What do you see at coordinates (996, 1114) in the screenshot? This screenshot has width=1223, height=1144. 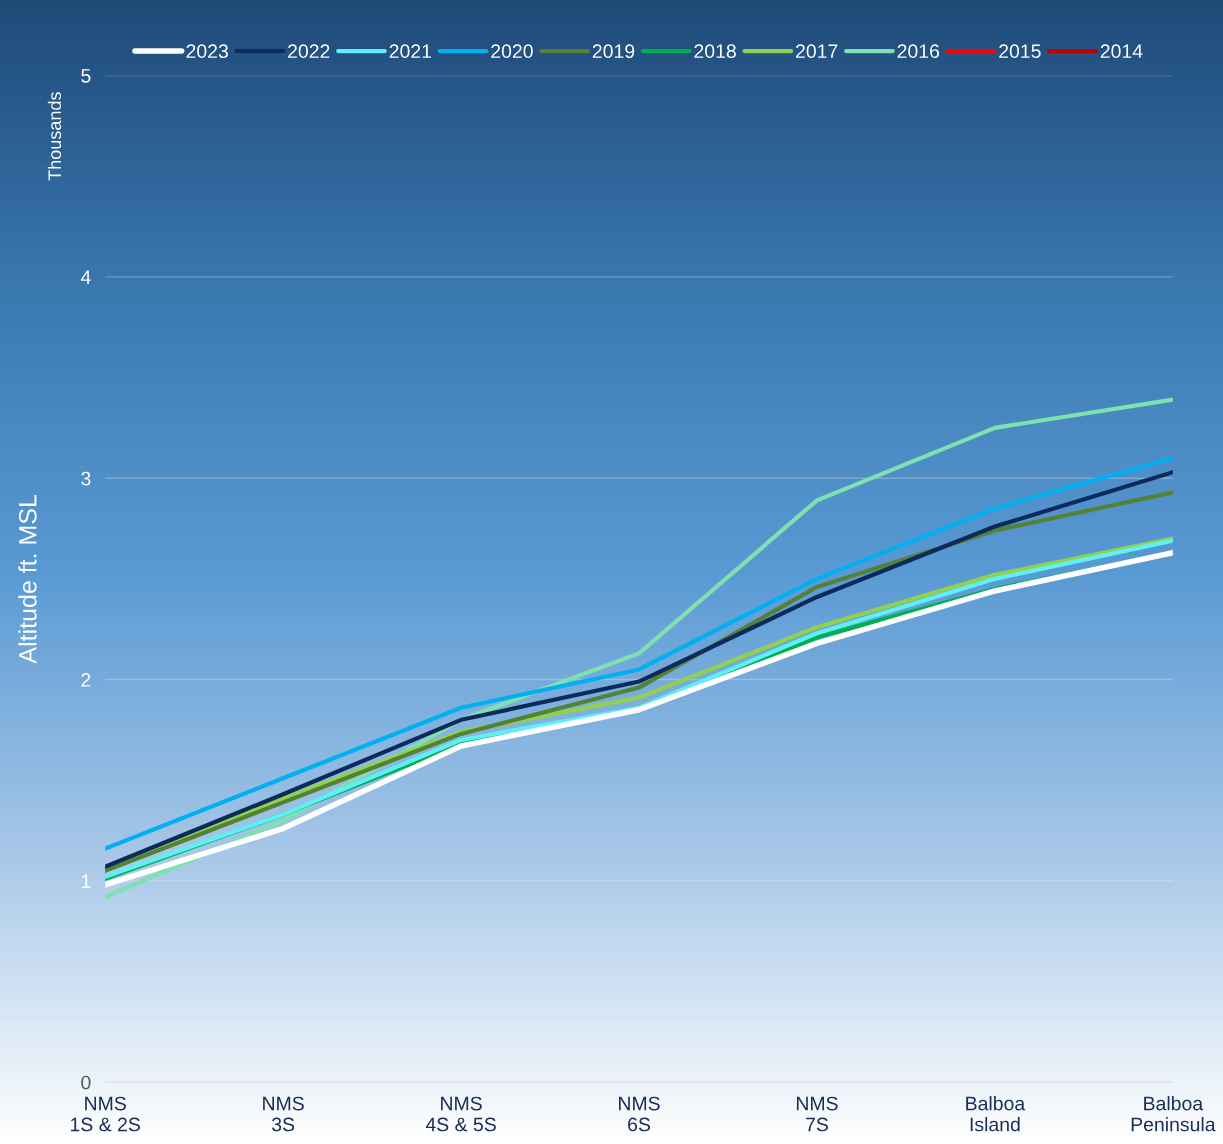 I see `x-tick-label: Balboa Island` at bounding box center [996, 1114].